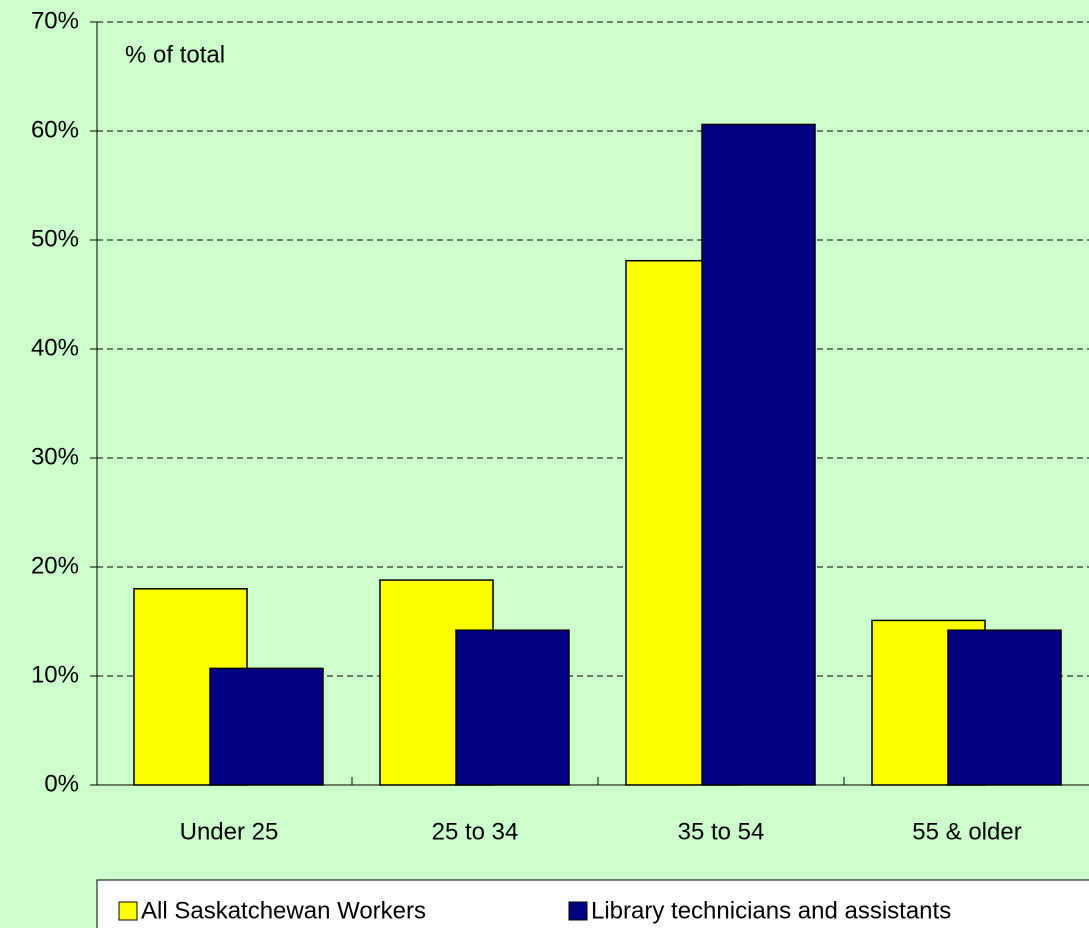 The image size is (1089, 928). Describe the element at coordinates (475, 831) in the screenshot. I see `x-tick-label: 25 to 34` at that location.